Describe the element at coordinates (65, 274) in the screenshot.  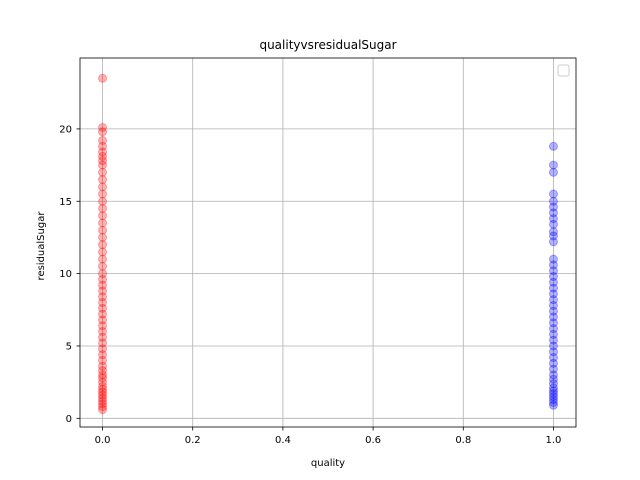
I see `y-tick-label: 10` at that location.